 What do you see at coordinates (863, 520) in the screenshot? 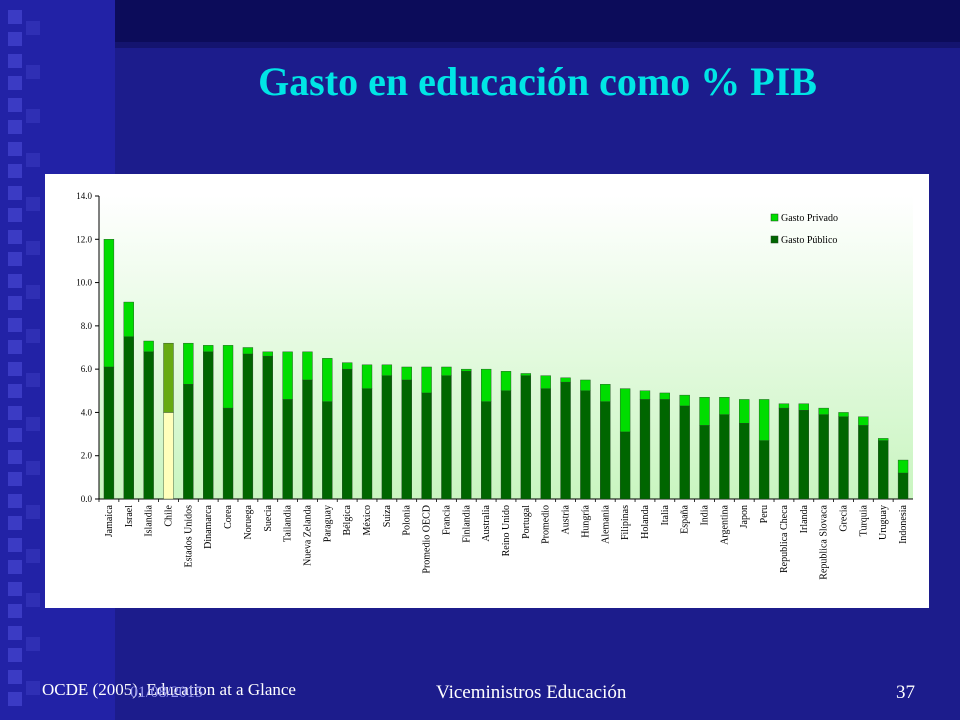
I see `x-tick-label: Turquia` at bounding box center [863, 520].